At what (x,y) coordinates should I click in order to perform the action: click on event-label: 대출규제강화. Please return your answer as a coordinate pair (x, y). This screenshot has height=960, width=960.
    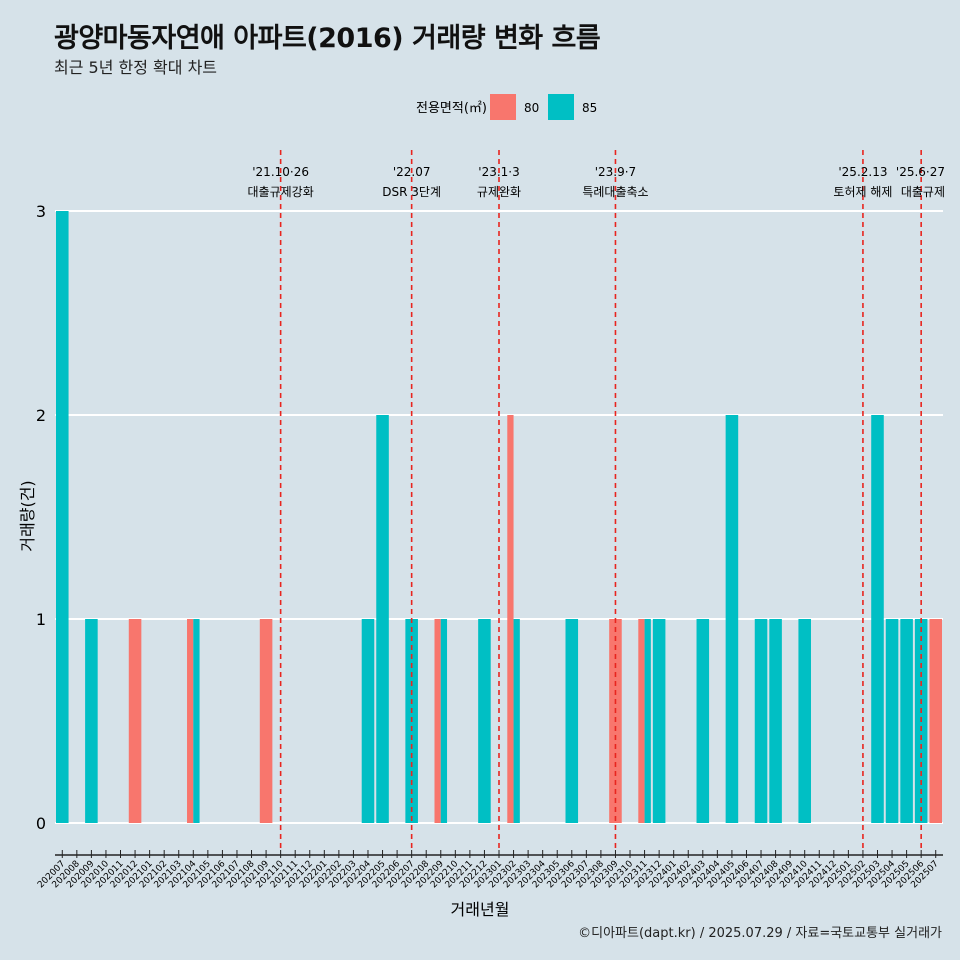
    Looking at the image, I should click on (281, 192).